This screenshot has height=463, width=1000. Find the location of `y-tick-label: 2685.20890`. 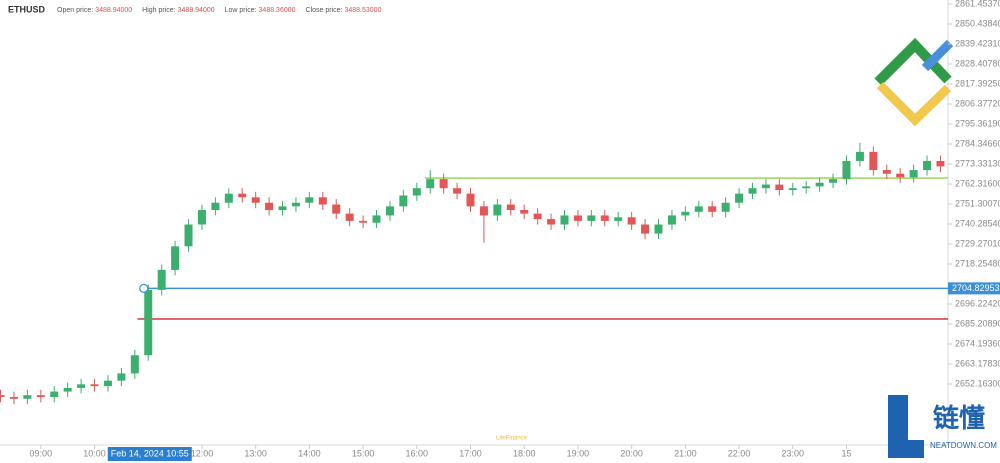

y-tick-label: 2685.20890 is located at coordinates (977, 323).